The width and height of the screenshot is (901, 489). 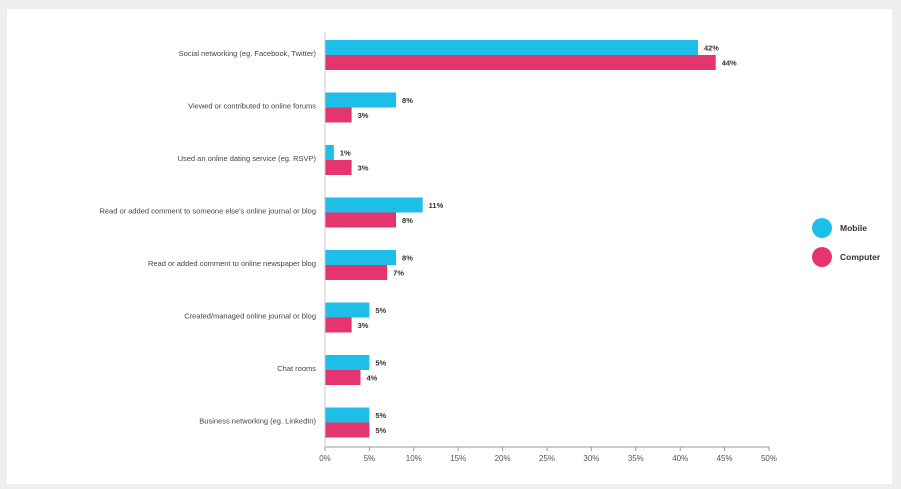 What do you see at coordinates (345, 153) in the screenshot?
I see `data-label-mobile: 1%` at bounding box center [345, 153].